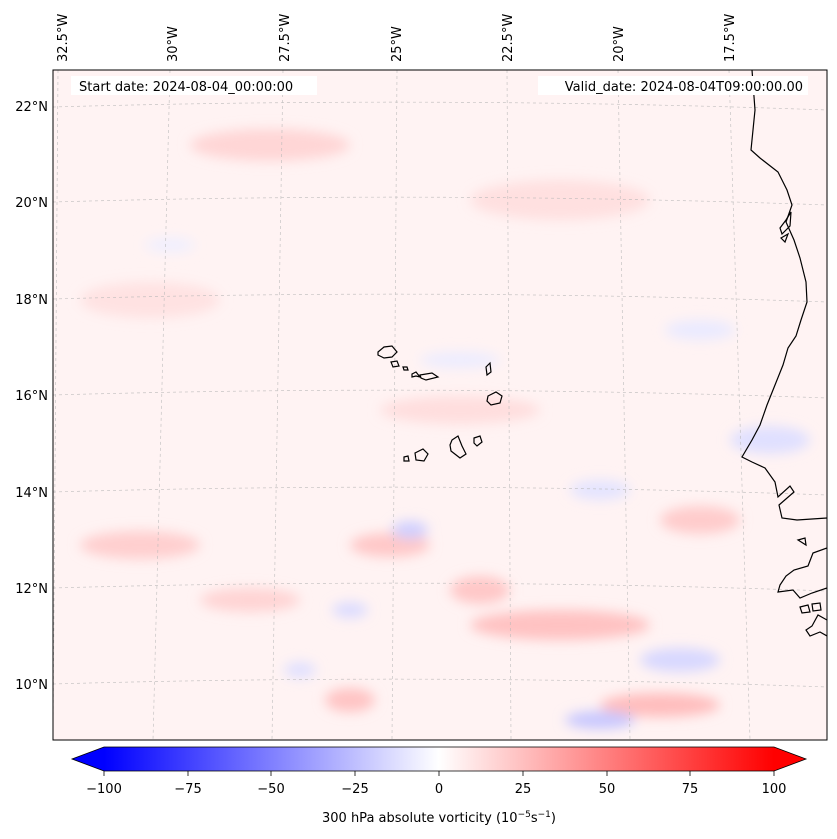  I want to click on colorbar-gradient, so click(439, 759).